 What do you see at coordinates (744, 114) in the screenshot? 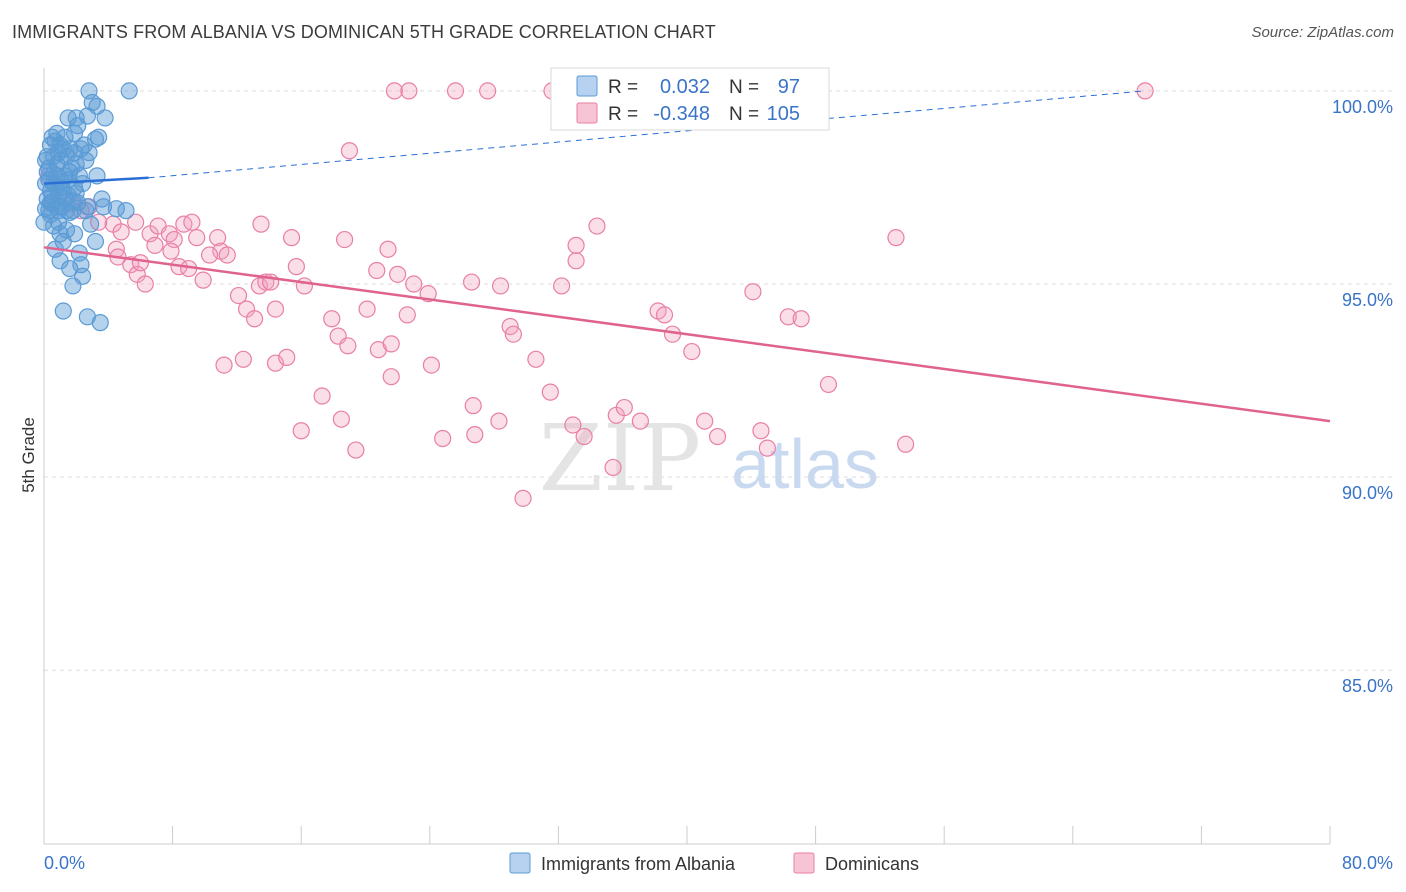
I see `n-label-pink: N =` at bounding box center [744, 114].